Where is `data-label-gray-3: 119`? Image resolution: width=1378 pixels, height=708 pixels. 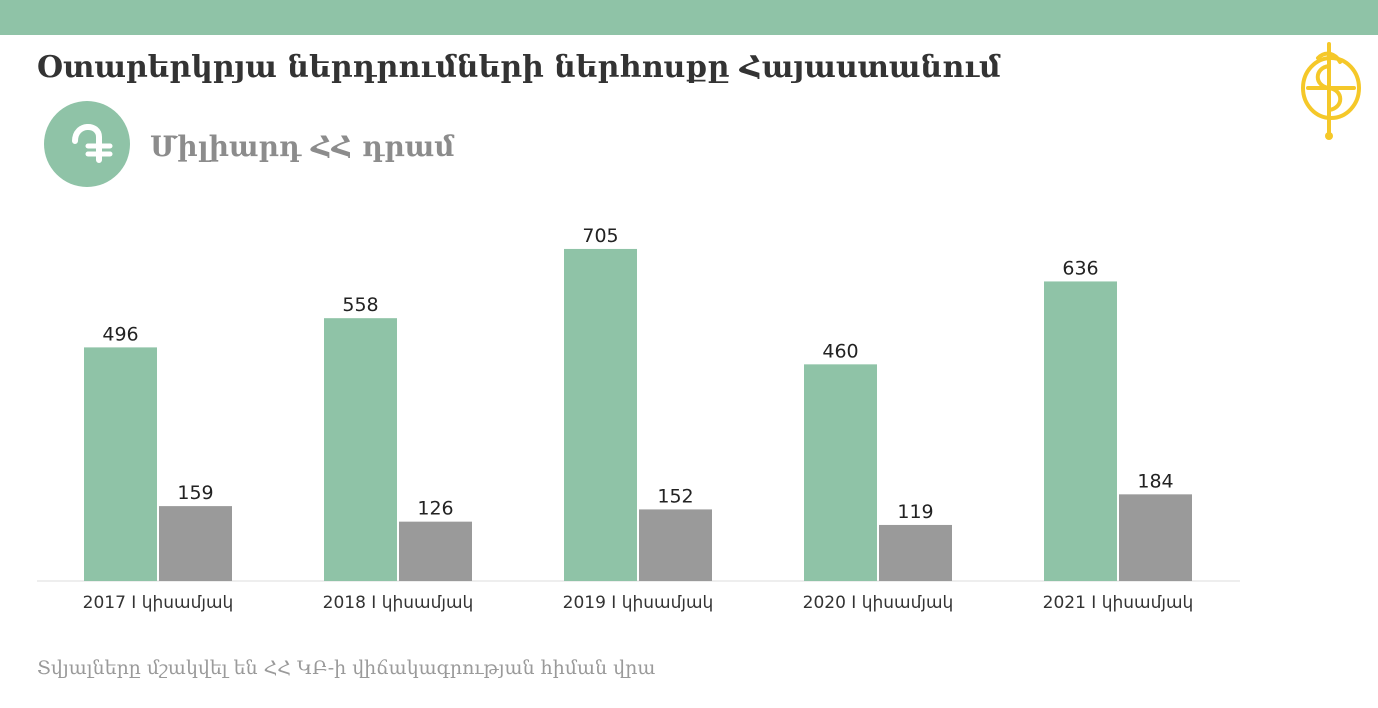
data-label-gray-3: 119 is located at coordinates (915, 512).